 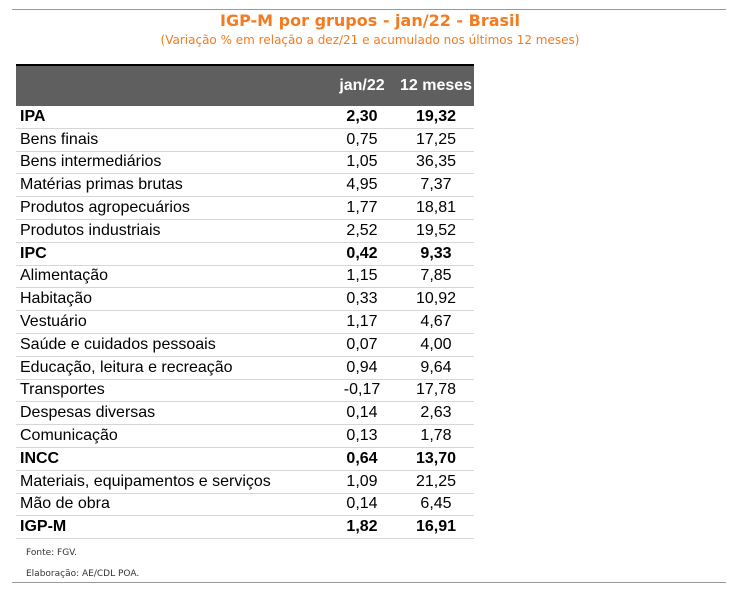 What do you see at coordinates (362, 299) in the screenshot?
I see `cell-jan22: 0,33` at bounding box center [362, 299].